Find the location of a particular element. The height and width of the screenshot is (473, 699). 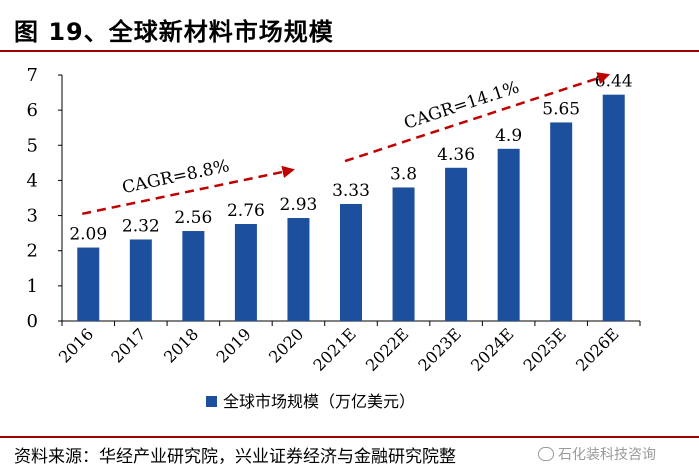

y-tick-label: 3 is located at coordinates (32, 216).